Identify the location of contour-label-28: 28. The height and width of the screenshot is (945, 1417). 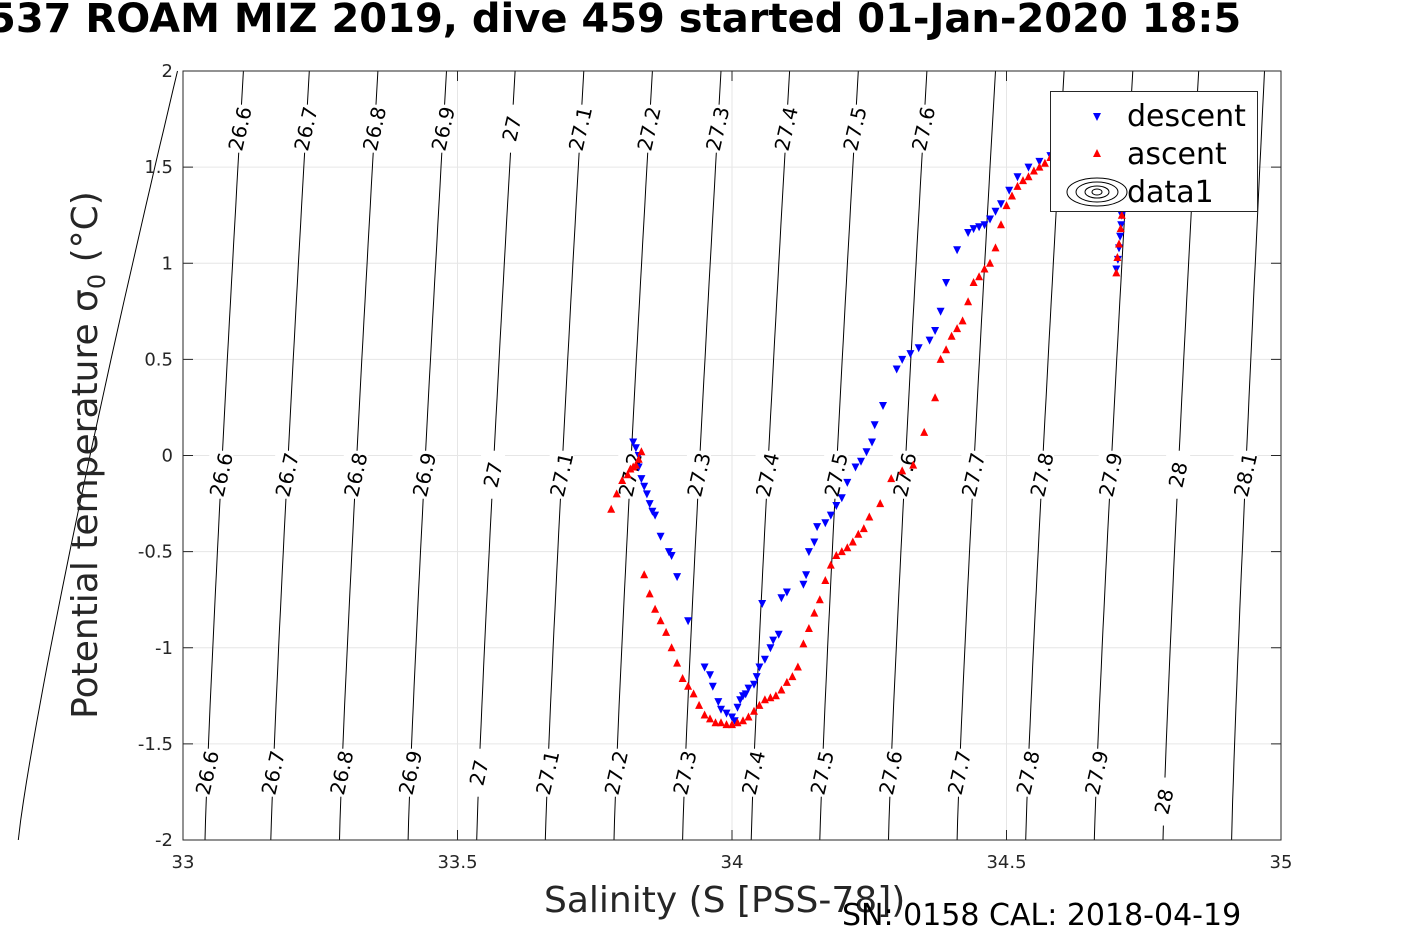
(1178, 475).